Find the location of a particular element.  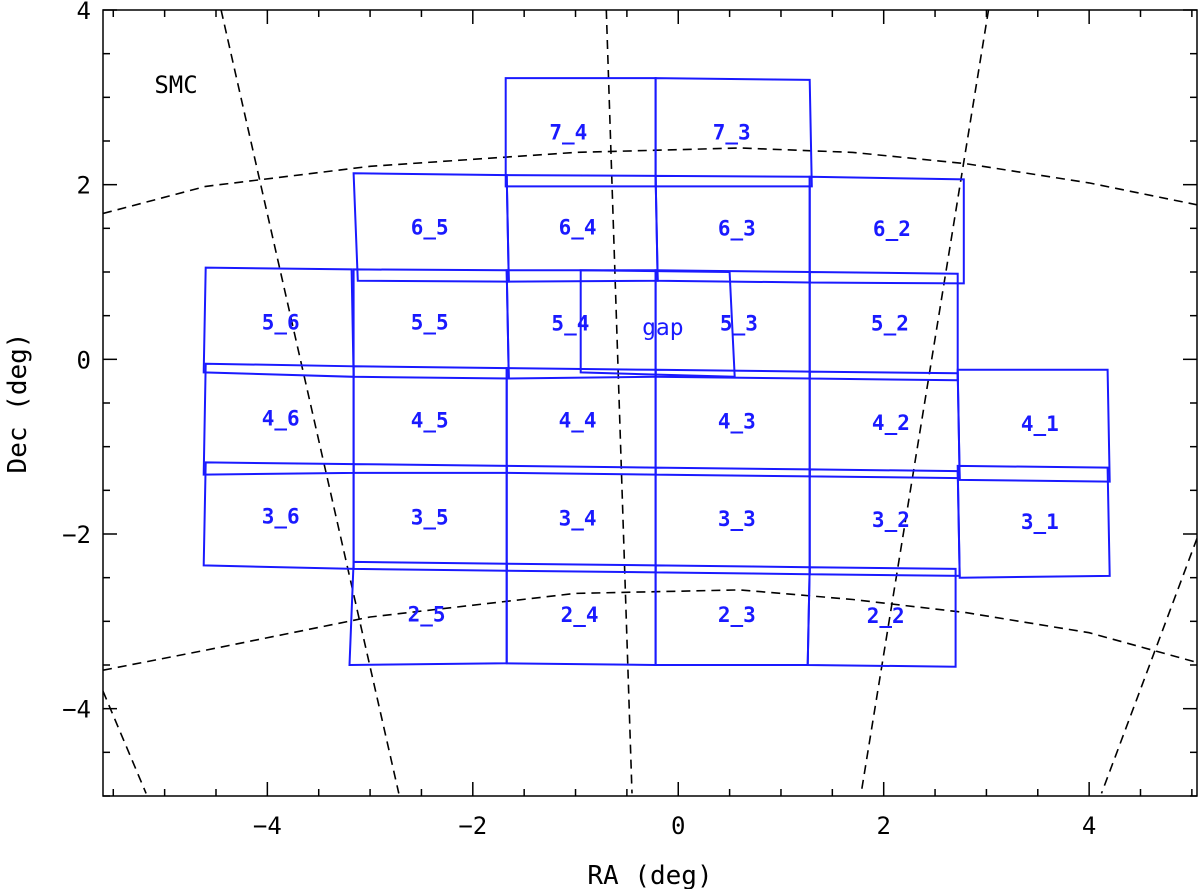

y-tick-label: 0 is located at coordinates (84, 360).